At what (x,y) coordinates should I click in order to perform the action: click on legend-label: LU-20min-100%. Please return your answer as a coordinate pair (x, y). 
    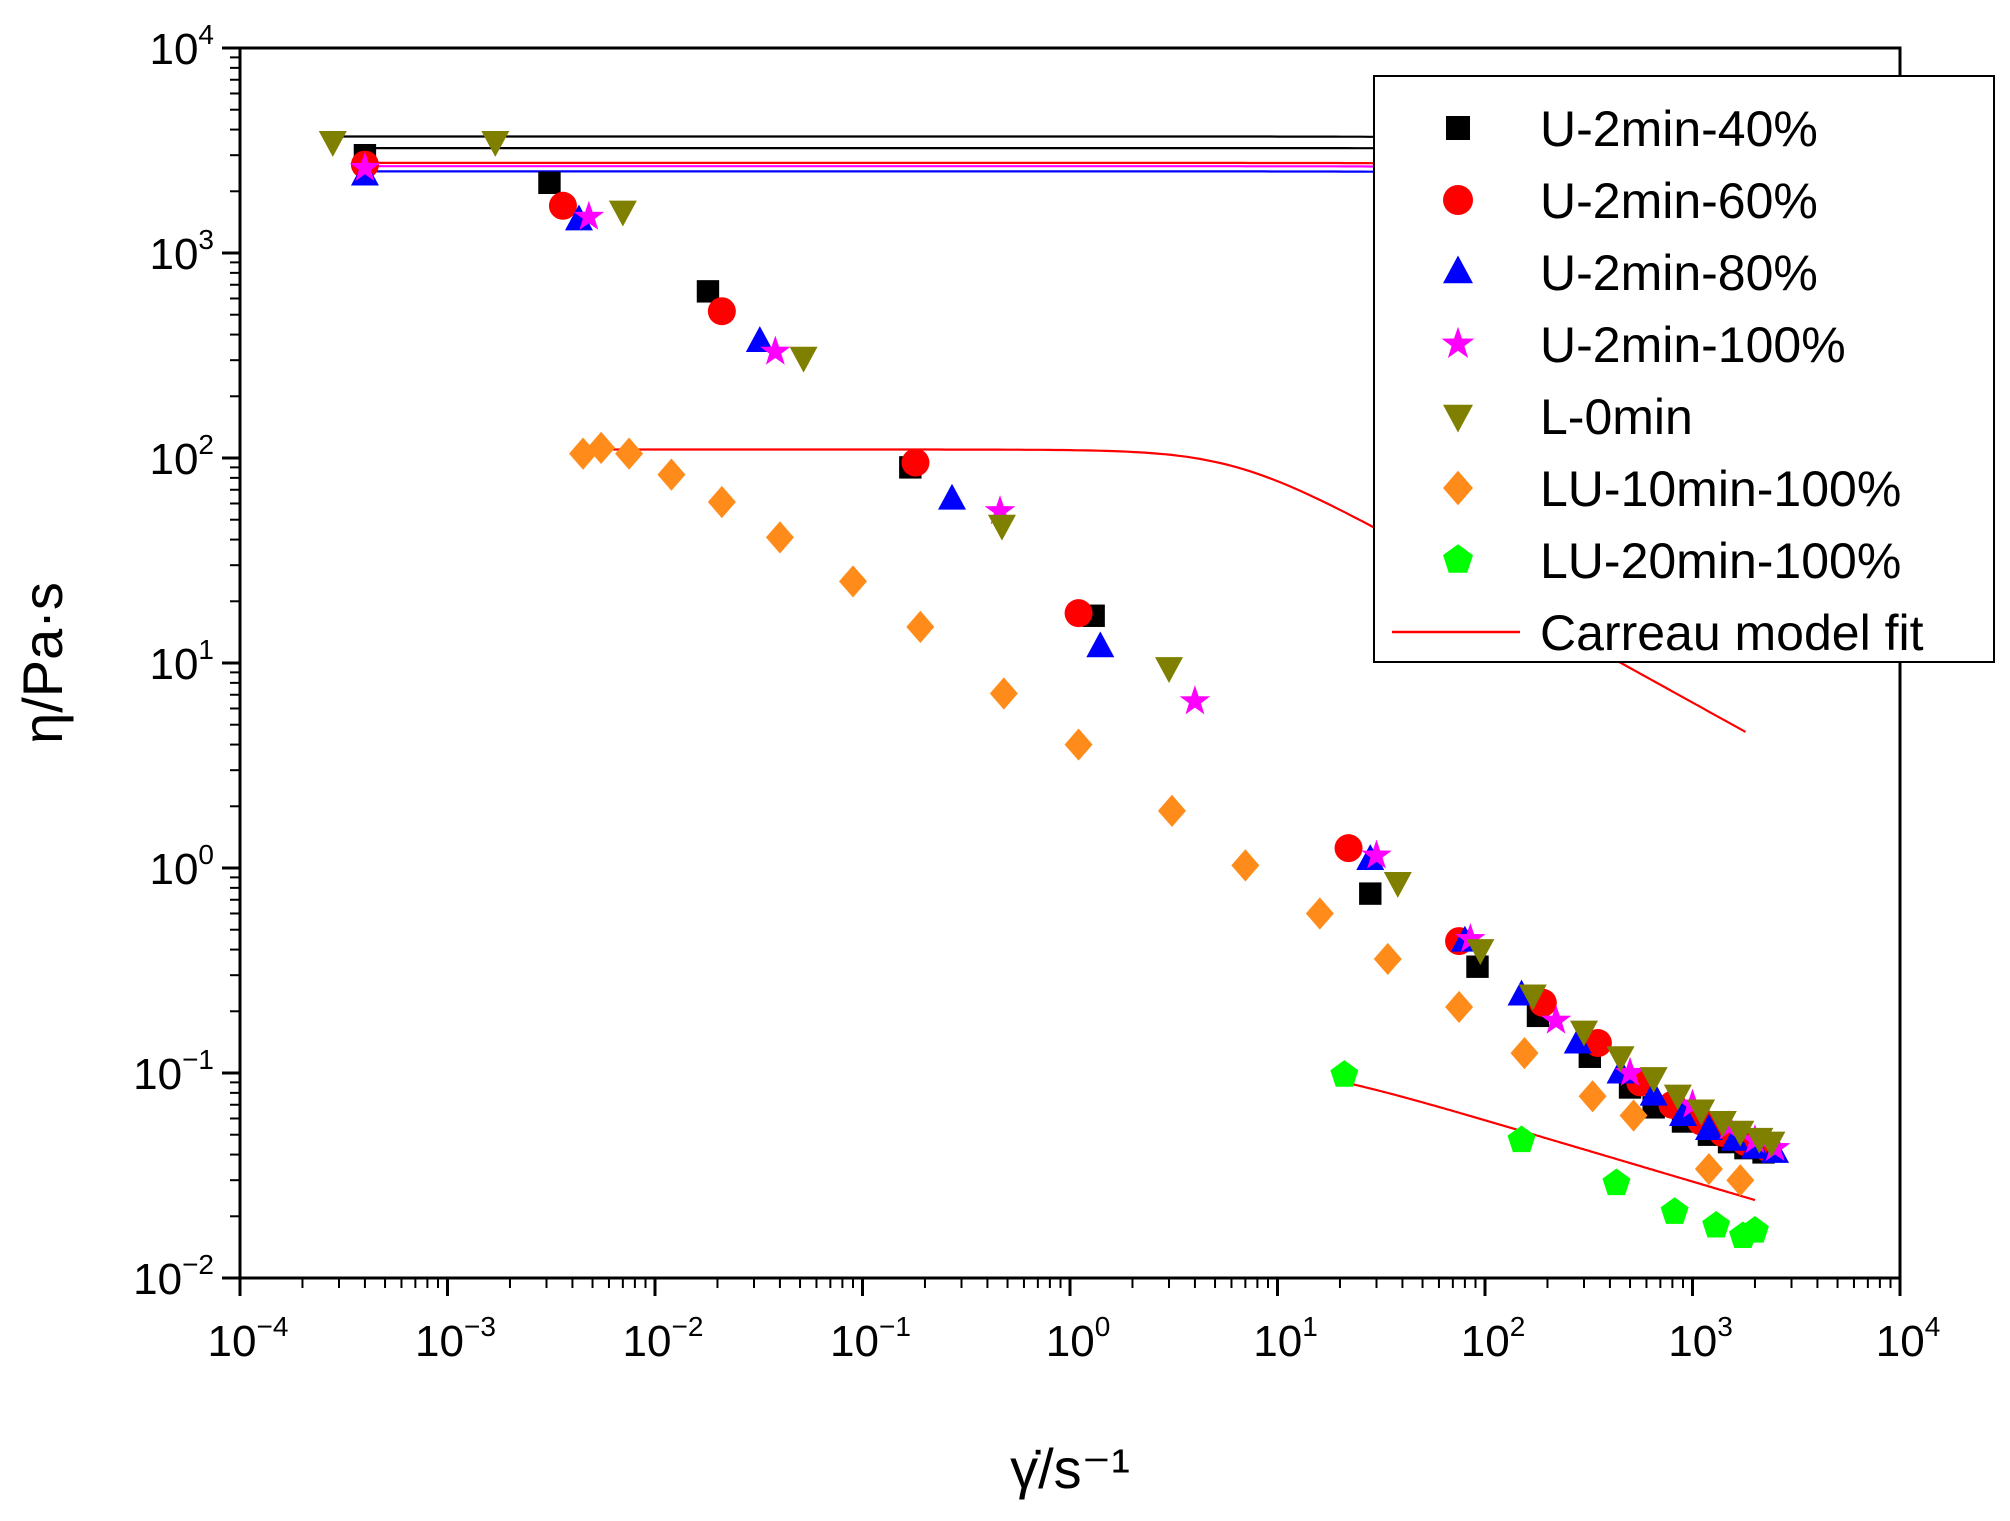
    Looking at the image, I should click on (1720, 561).